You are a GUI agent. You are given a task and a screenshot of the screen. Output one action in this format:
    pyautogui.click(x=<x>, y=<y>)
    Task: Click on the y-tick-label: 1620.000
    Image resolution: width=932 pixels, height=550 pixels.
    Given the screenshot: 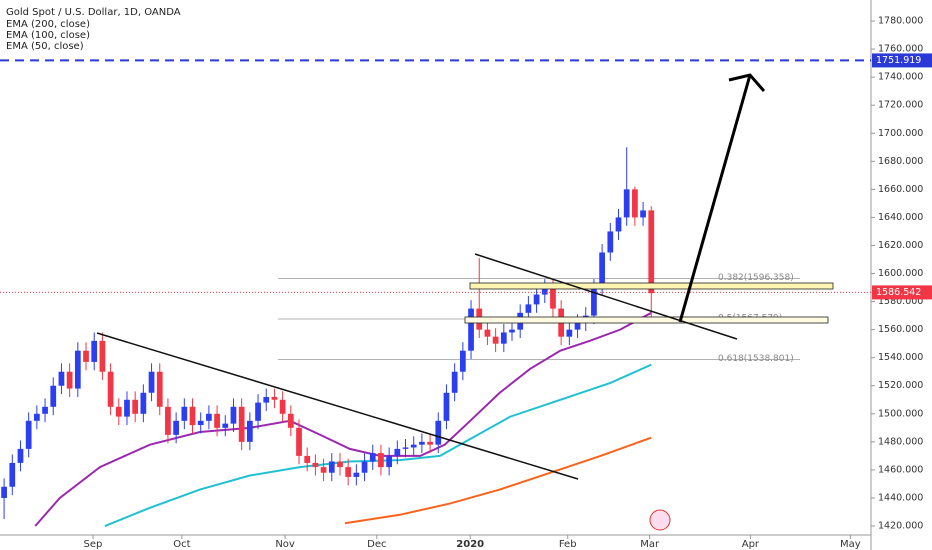 What is the action you would take?
    pyautogui.click(x=900, y=245)
    